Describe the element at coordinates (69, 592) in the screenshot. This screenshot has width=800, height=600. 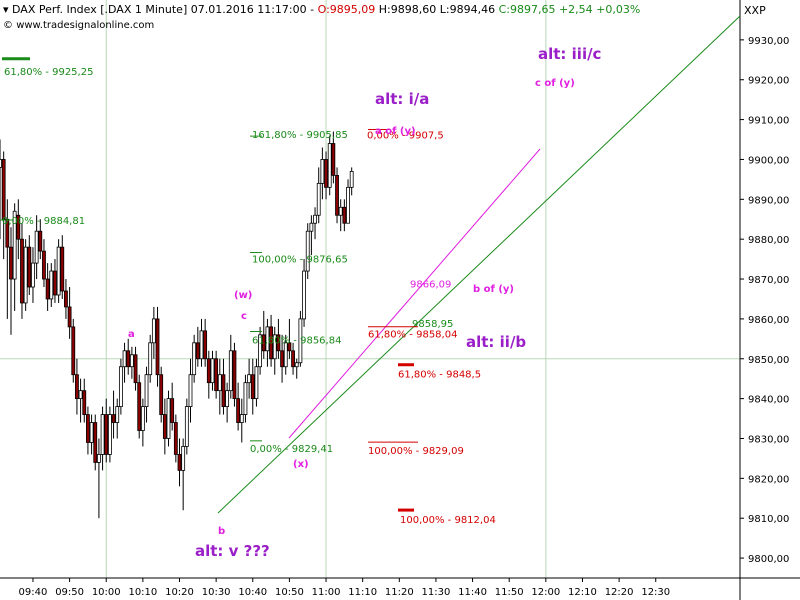
I see `x-tick-label: 09:50` at that location.